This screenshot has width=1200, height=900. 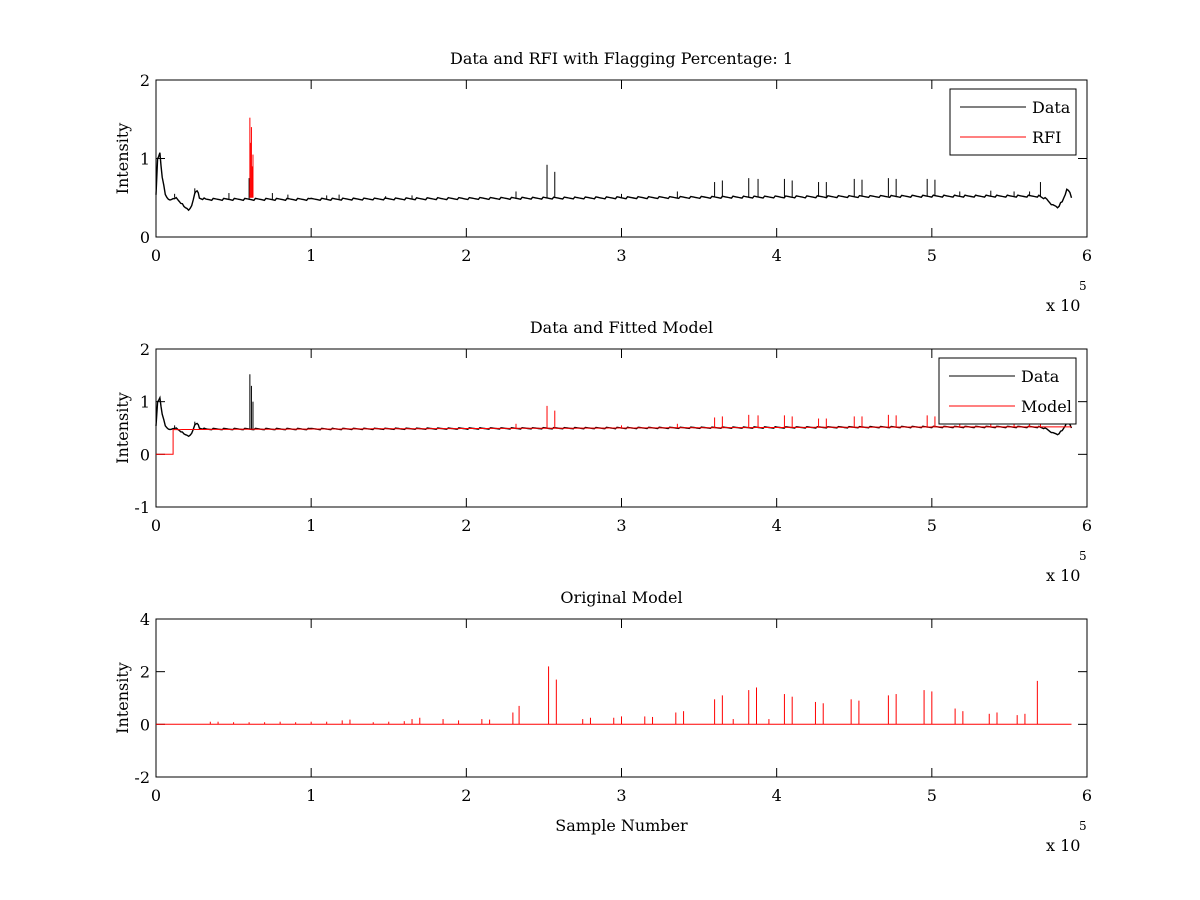 What do you see at coordinates (614, 695) in the screenshot?
I see `series-model` at bounding box center [614, 695].